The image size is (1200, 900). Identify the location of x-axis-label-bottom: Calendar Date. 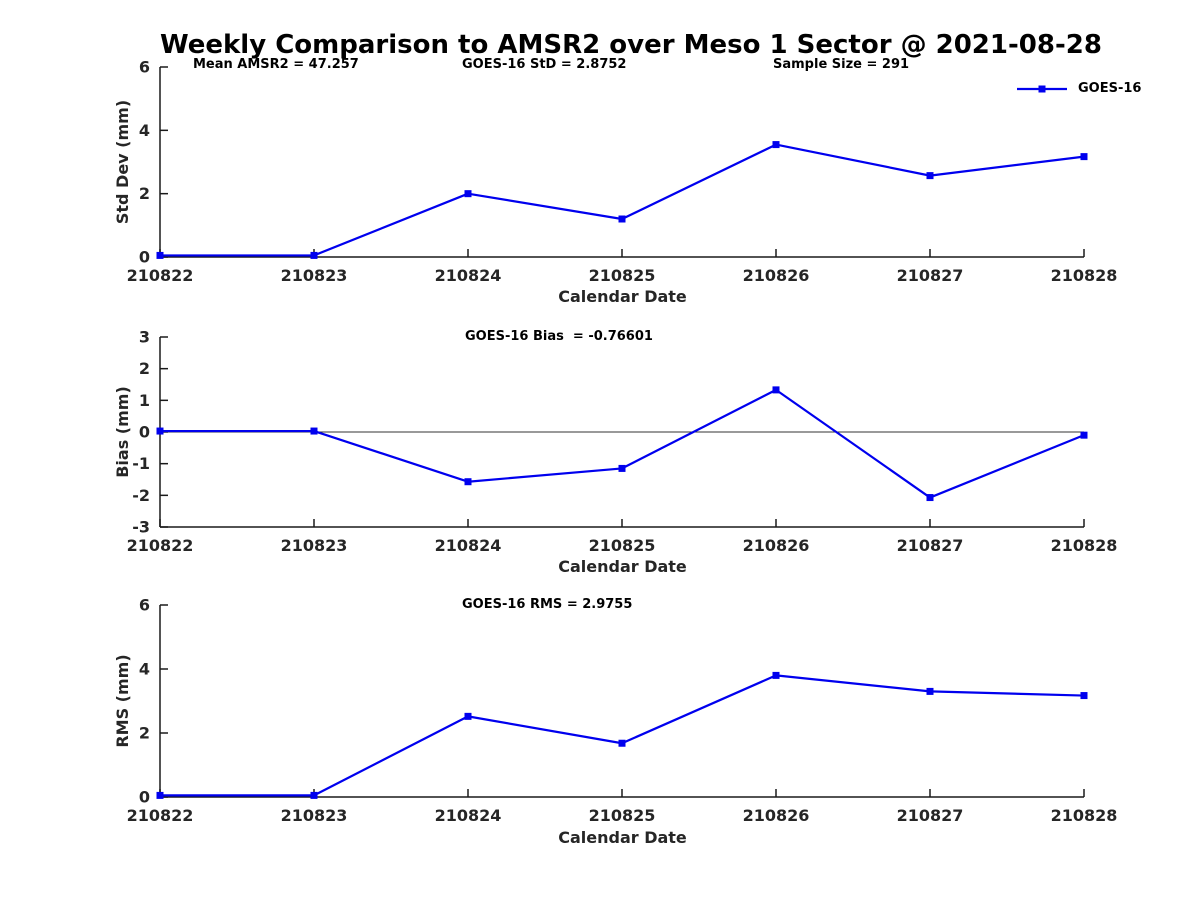
(622, 837).